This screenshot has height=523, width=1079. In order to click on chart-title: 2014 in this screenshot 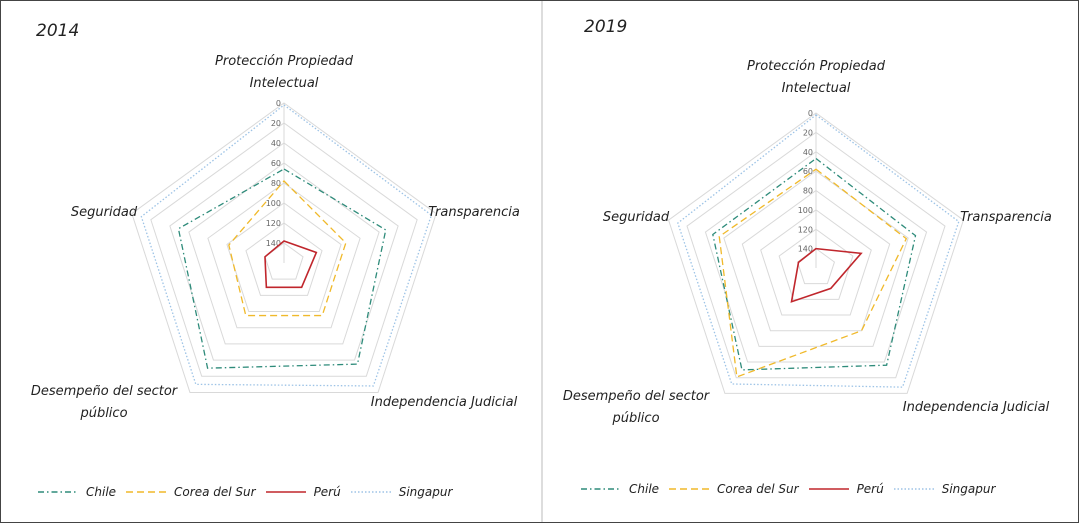, I will do `click(58, 31)`.